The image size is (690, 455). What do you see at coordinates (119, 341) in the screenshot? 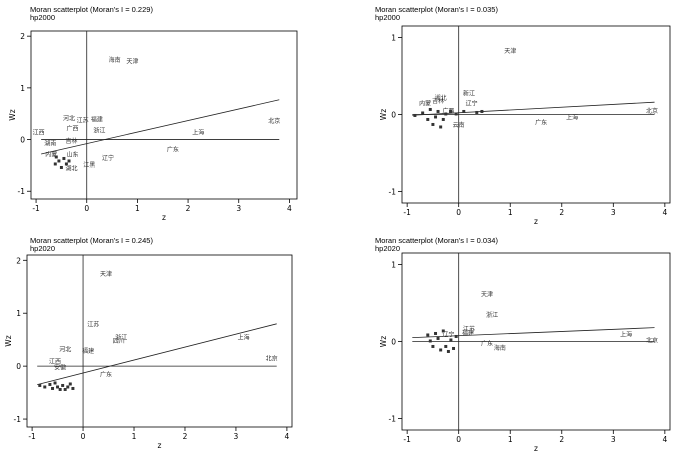
I see `data-point-label: 四川` at bounding box center [119, 341].